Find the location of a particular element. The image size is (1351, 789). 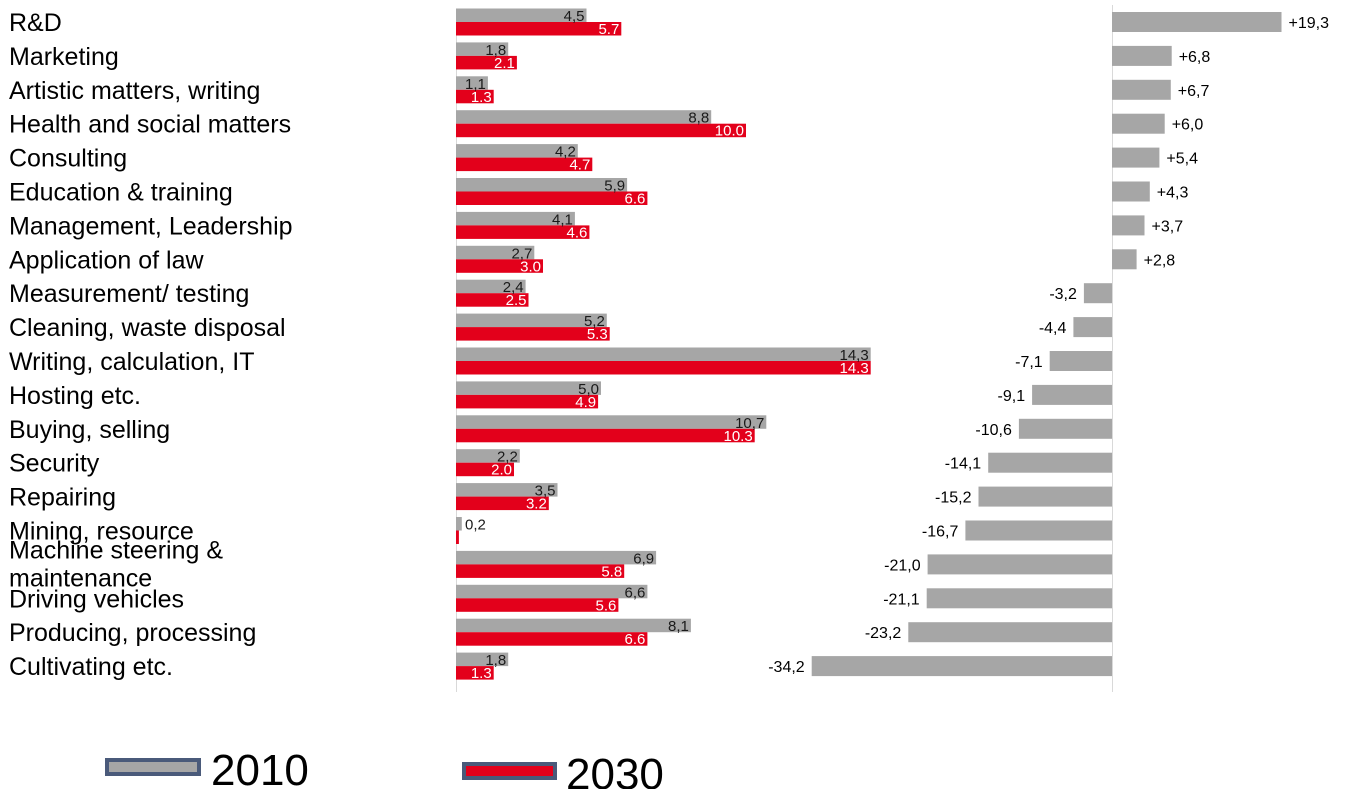

value-label-2030-artistic-matters-writing: 1.3 is located at coordinates (481, 97).